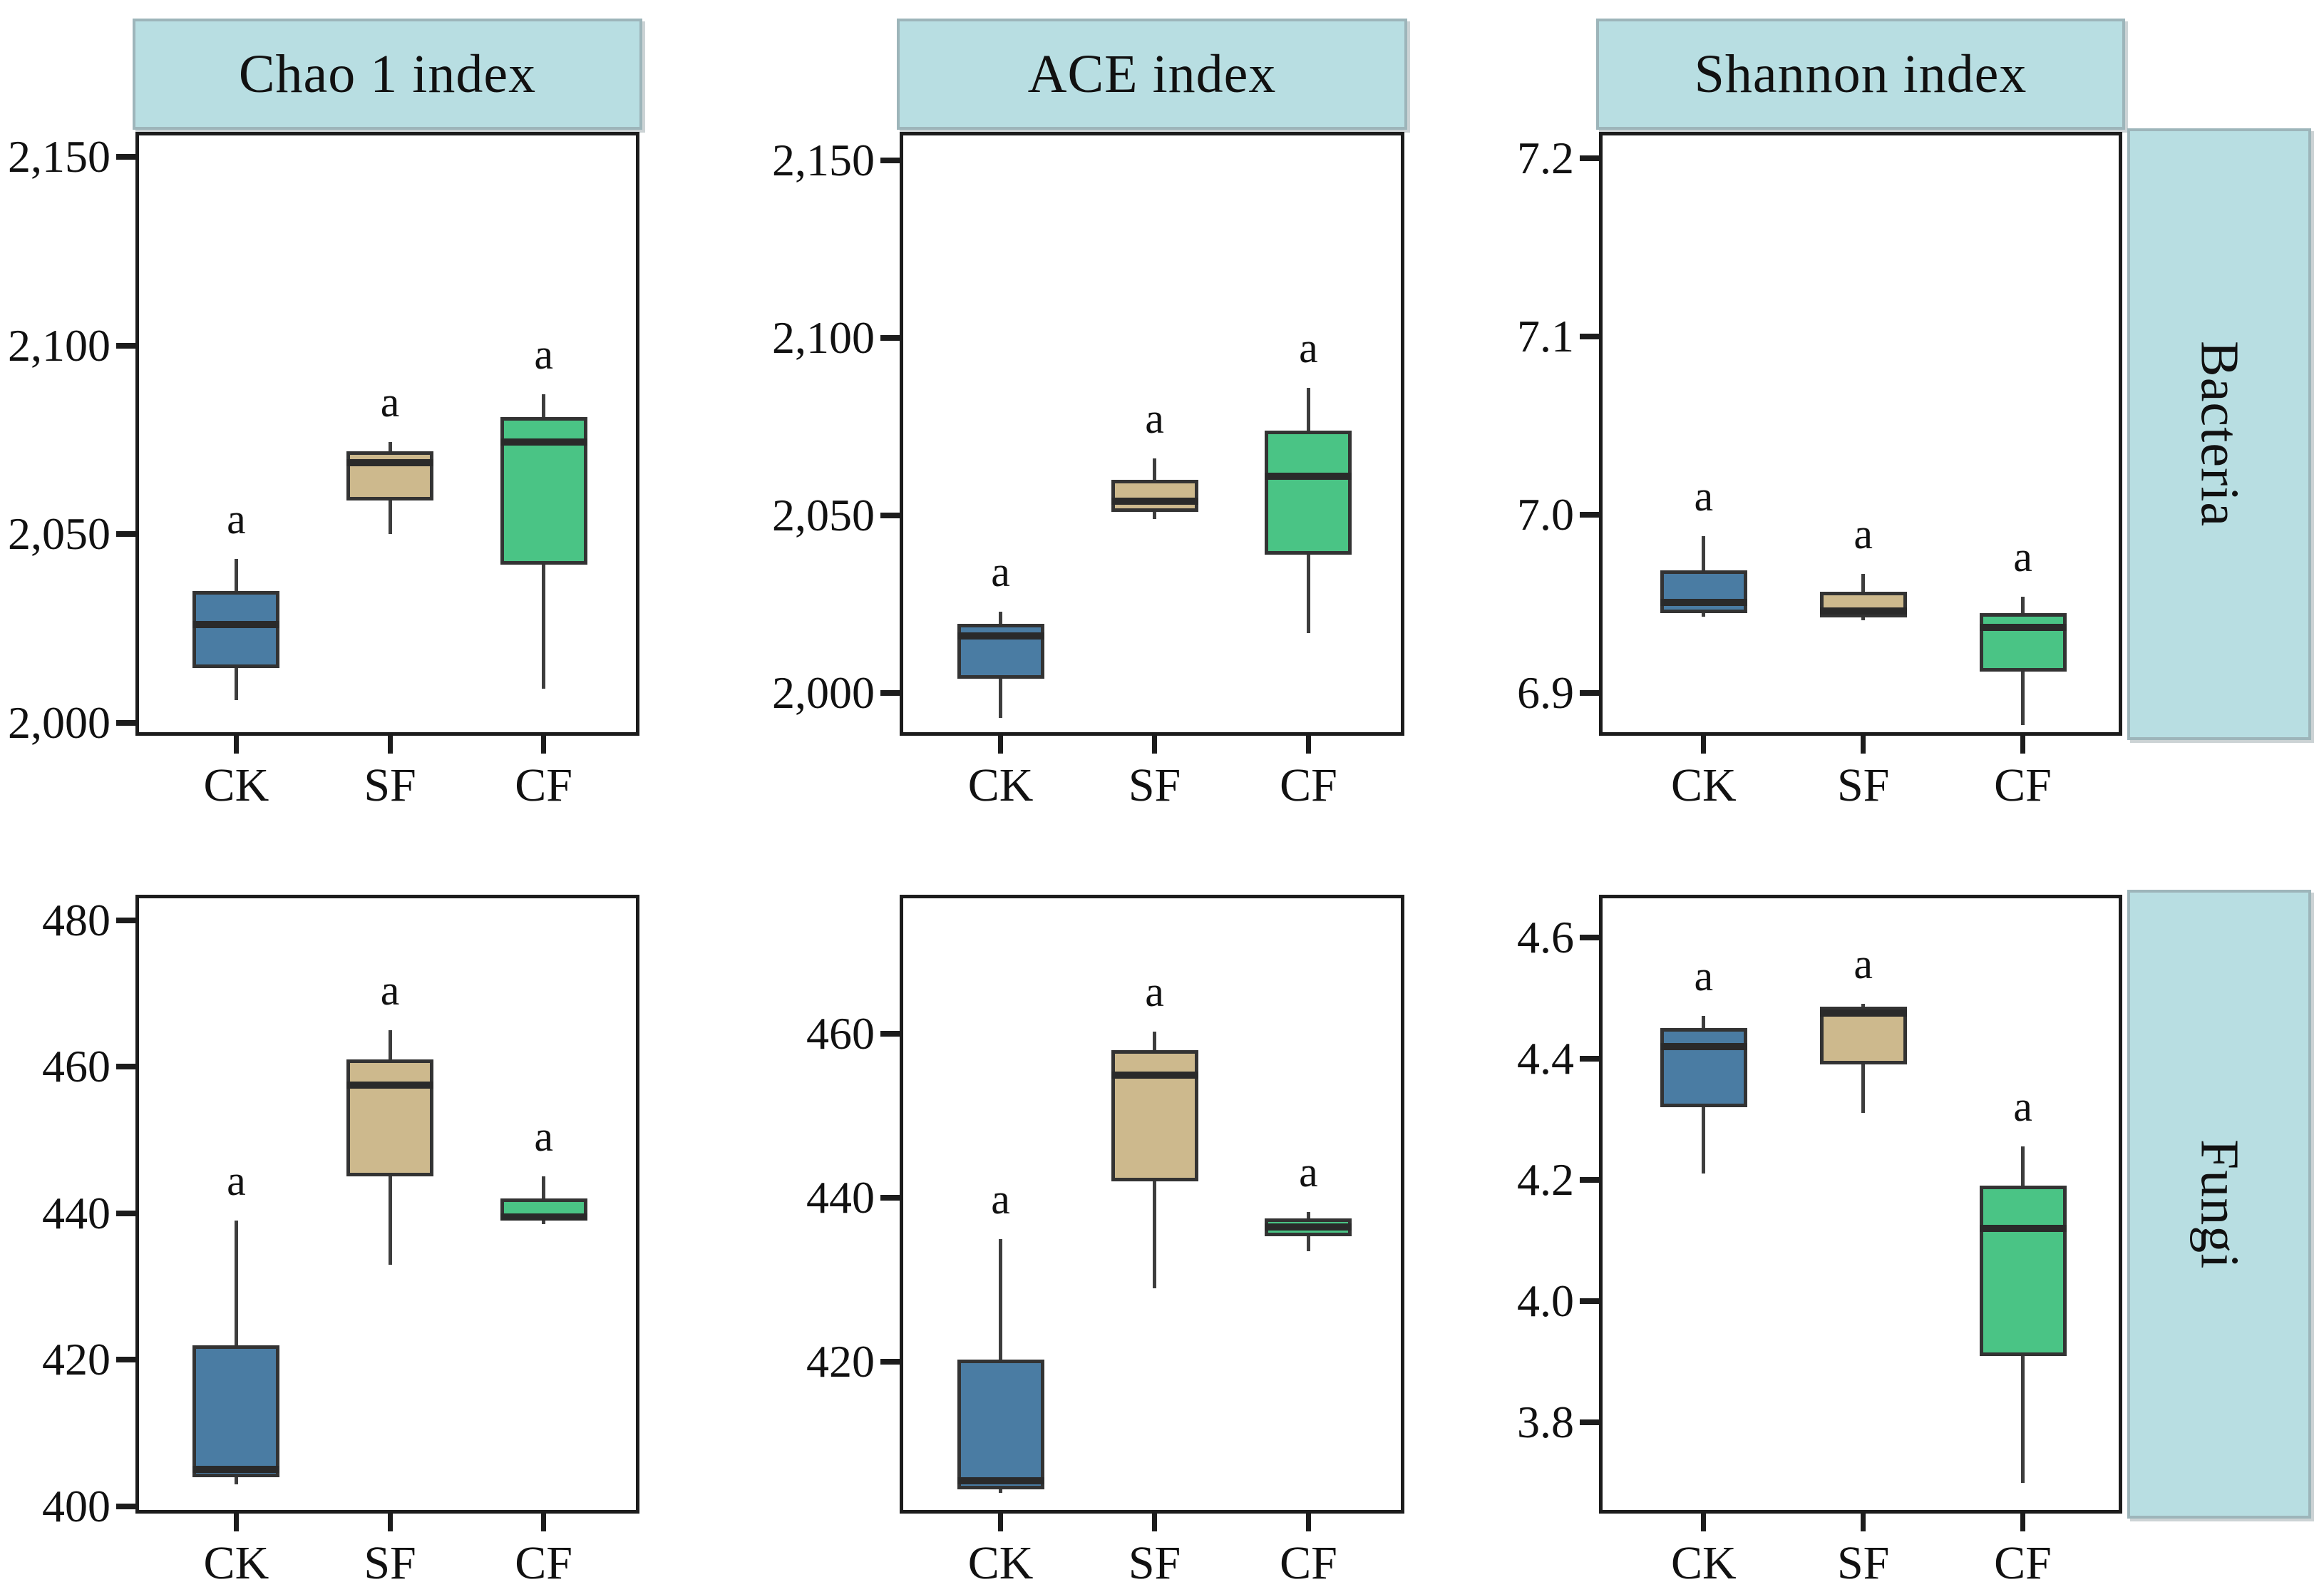  What do you see at coordinates (1546, 1301) in the screenshot?
I see `y-axis-tick-label: 4.0` at bounding box center [1546, 1301].